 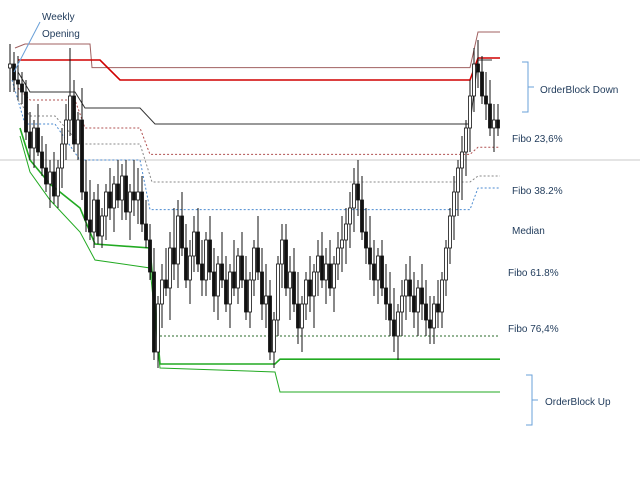 I want to click on level-line-orderblock-down-red, so click(x=259, y=69).